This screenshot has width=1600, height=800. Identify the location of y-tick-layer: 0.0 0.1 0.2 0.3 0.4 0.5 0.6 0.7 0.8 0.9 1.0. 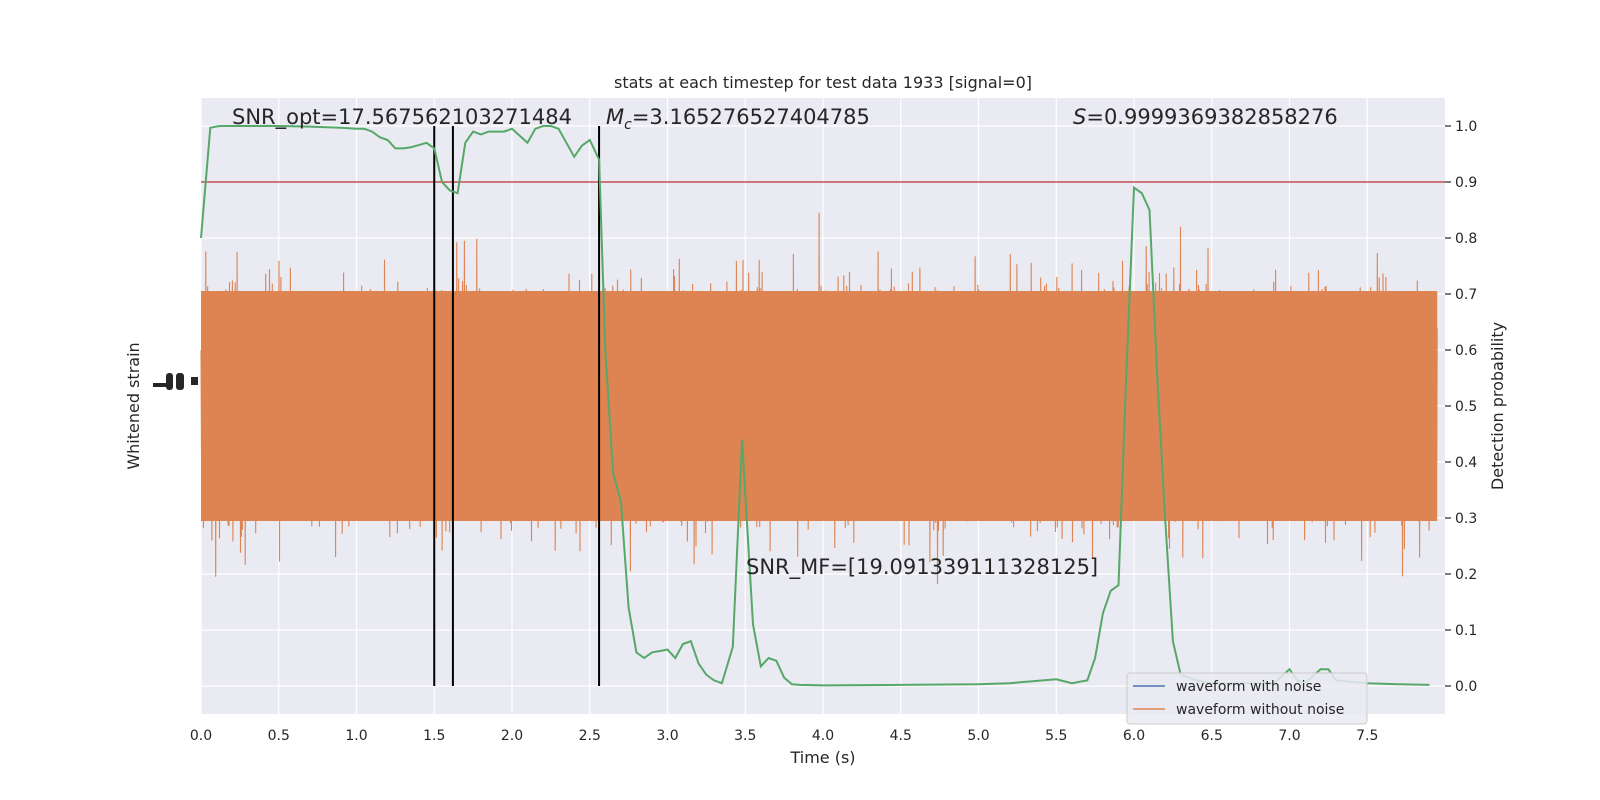
(1461, 407).